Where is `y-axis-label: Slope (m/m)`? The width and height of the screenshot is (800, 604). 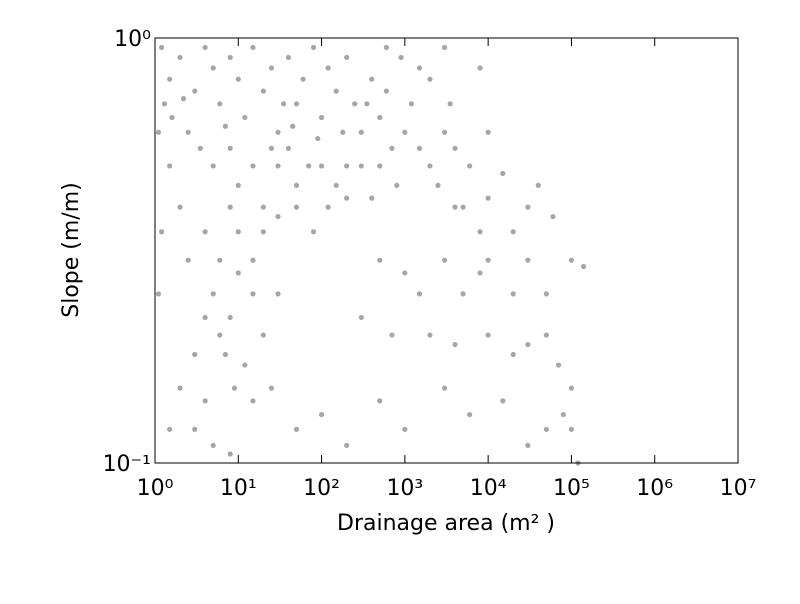 y-axis-label: Slope (m/m) is located at coordinates (71, 249).